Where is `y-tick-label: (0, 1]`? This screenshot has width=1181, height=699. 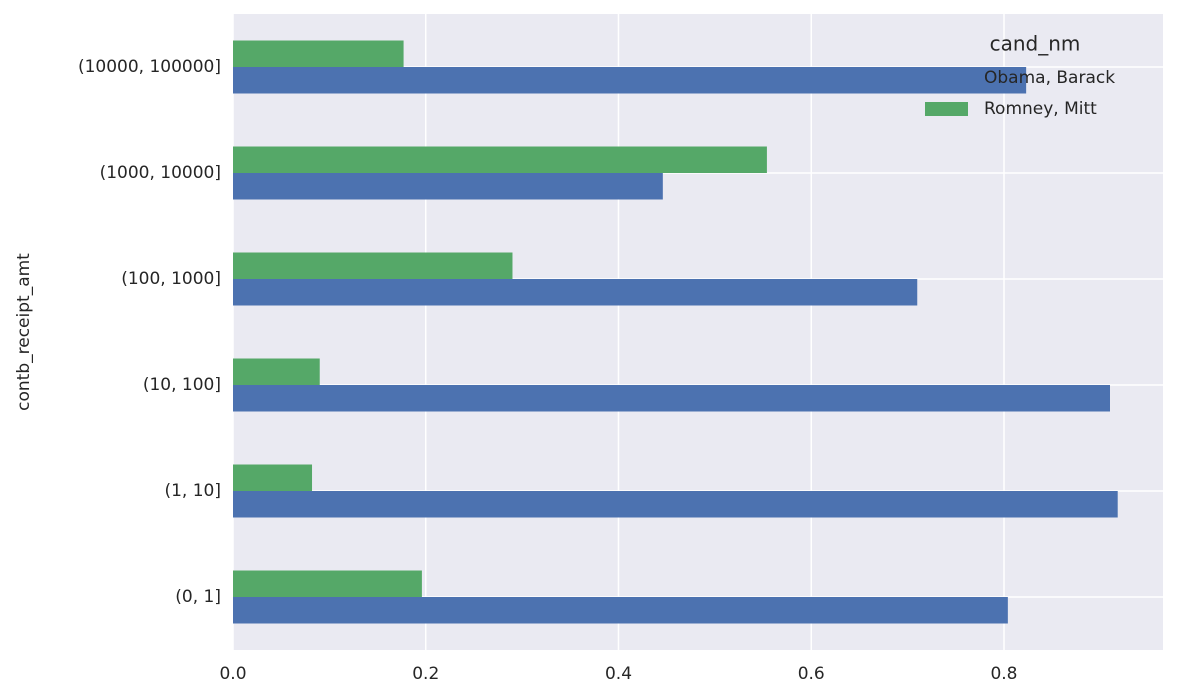
y-tick-label: (0, 1] is located at coordinates (198, 597).